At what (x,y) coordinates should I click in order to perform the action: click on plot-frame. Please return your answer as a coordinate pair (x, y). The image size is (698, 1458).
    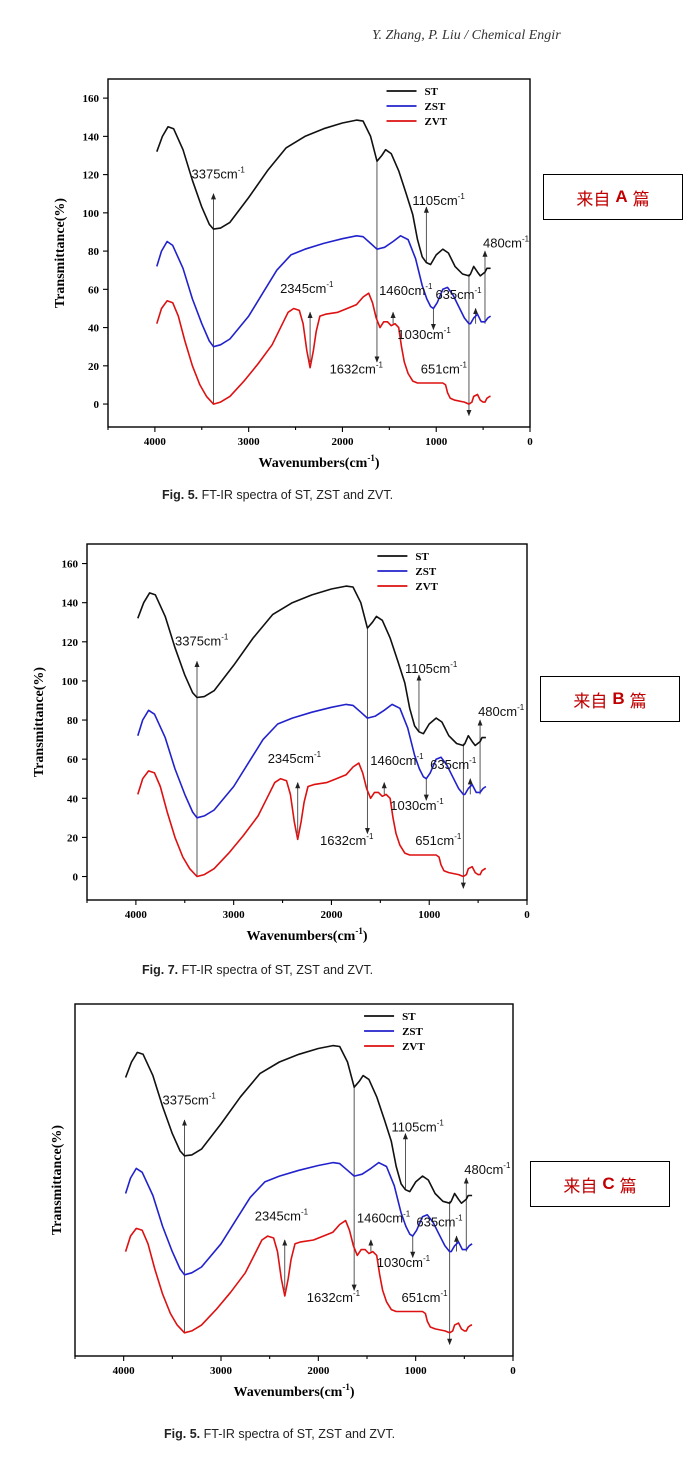
    Looking at the image, I should click on (319, 253).